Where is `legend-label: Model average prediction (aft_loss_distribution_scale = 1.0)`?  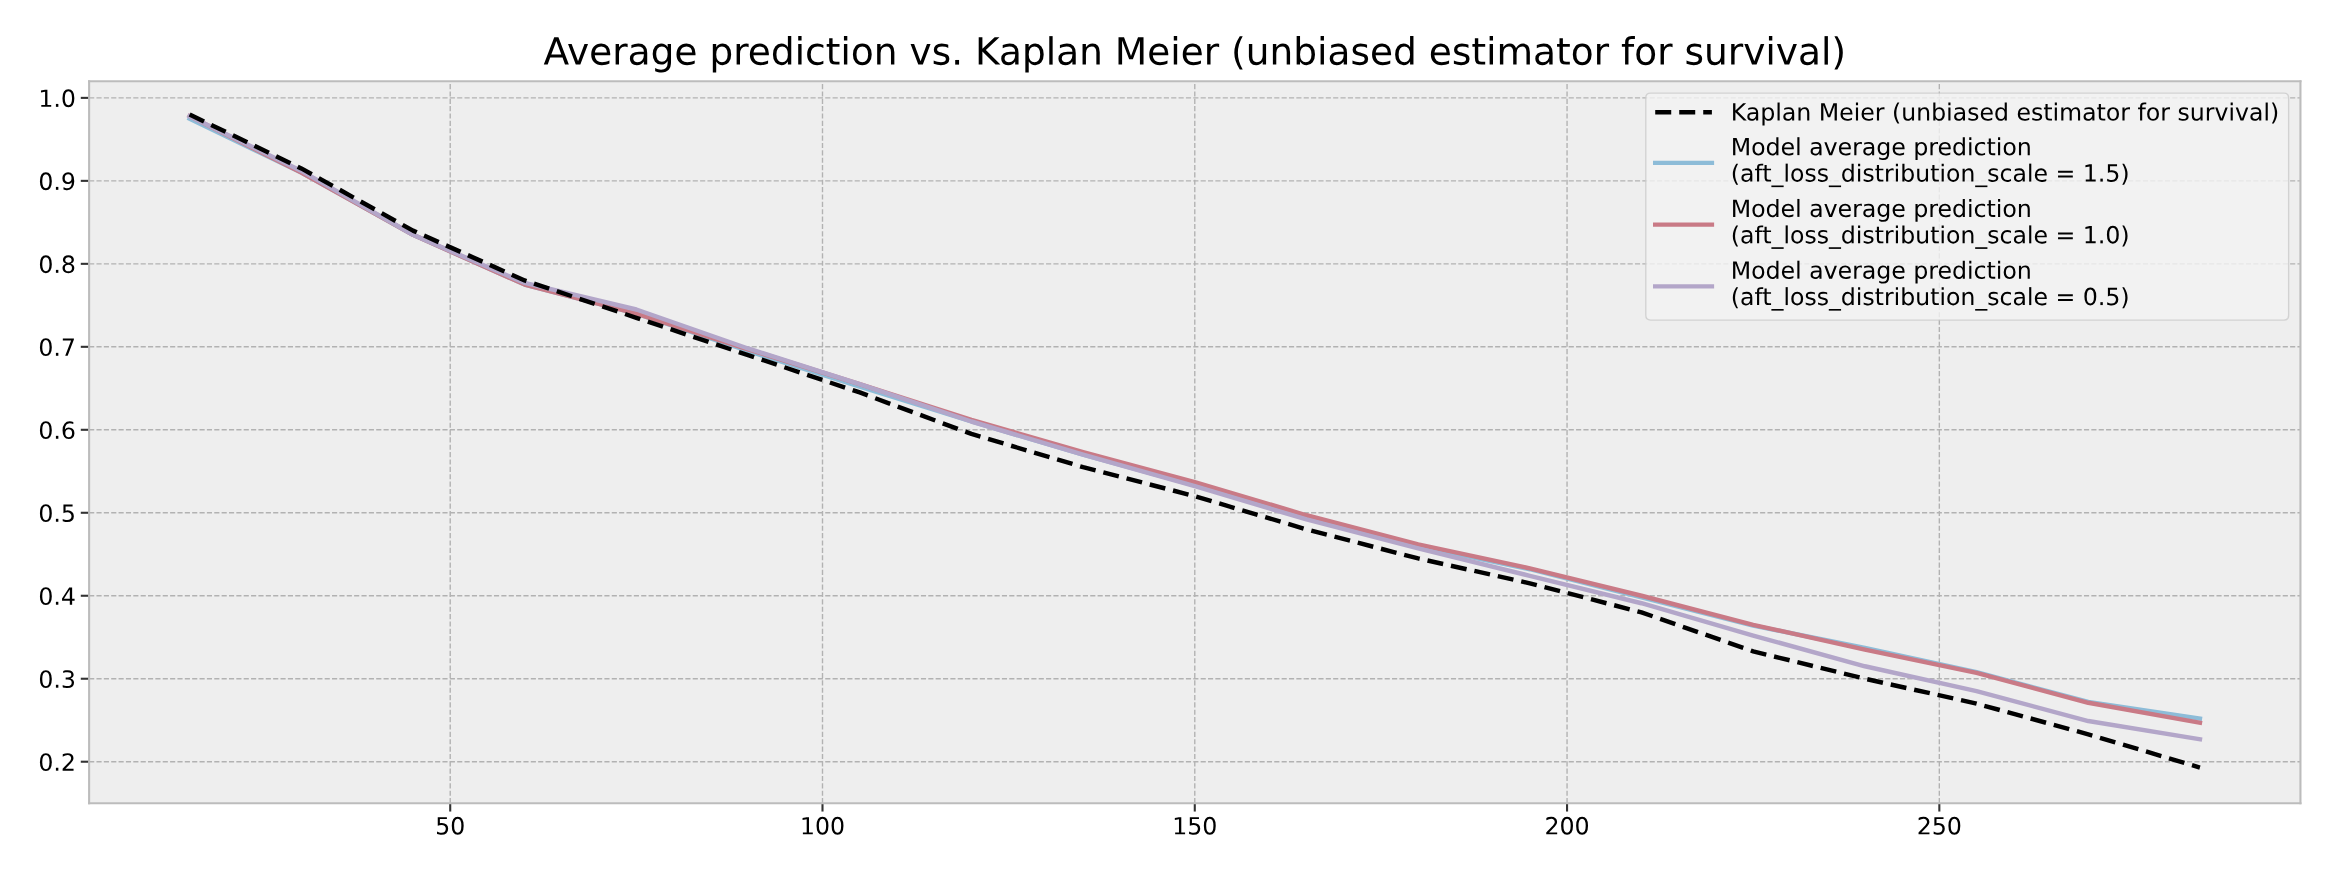 legend-label: Model average prediction (aft_loss_distribution_scale = 1.0) is located at coordinates (1930, 223).